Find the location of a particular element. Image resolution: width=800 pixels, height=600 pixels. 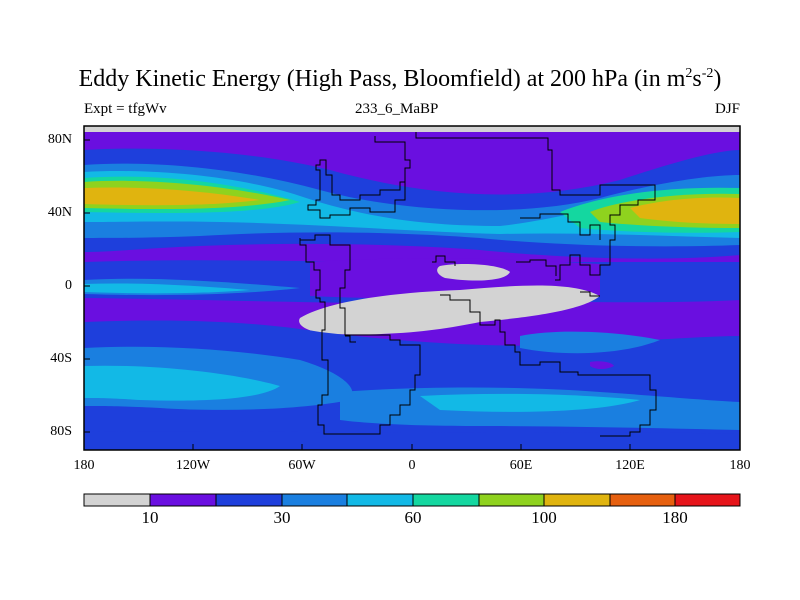

colorbar-label: 60 is located at coordinates (413, 517).